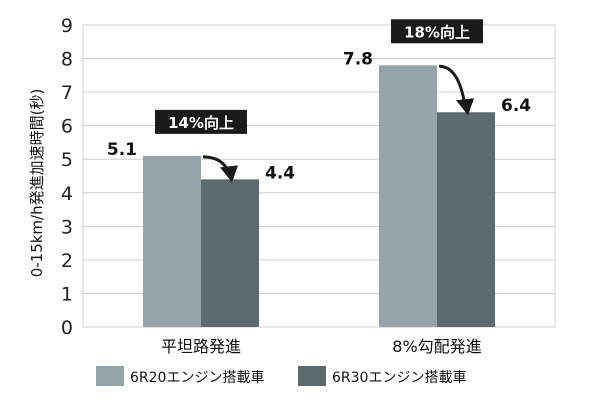 The height and width of the screenshot is (400, 600). I want to click on y-tick-label: 3, so click(67, 227).